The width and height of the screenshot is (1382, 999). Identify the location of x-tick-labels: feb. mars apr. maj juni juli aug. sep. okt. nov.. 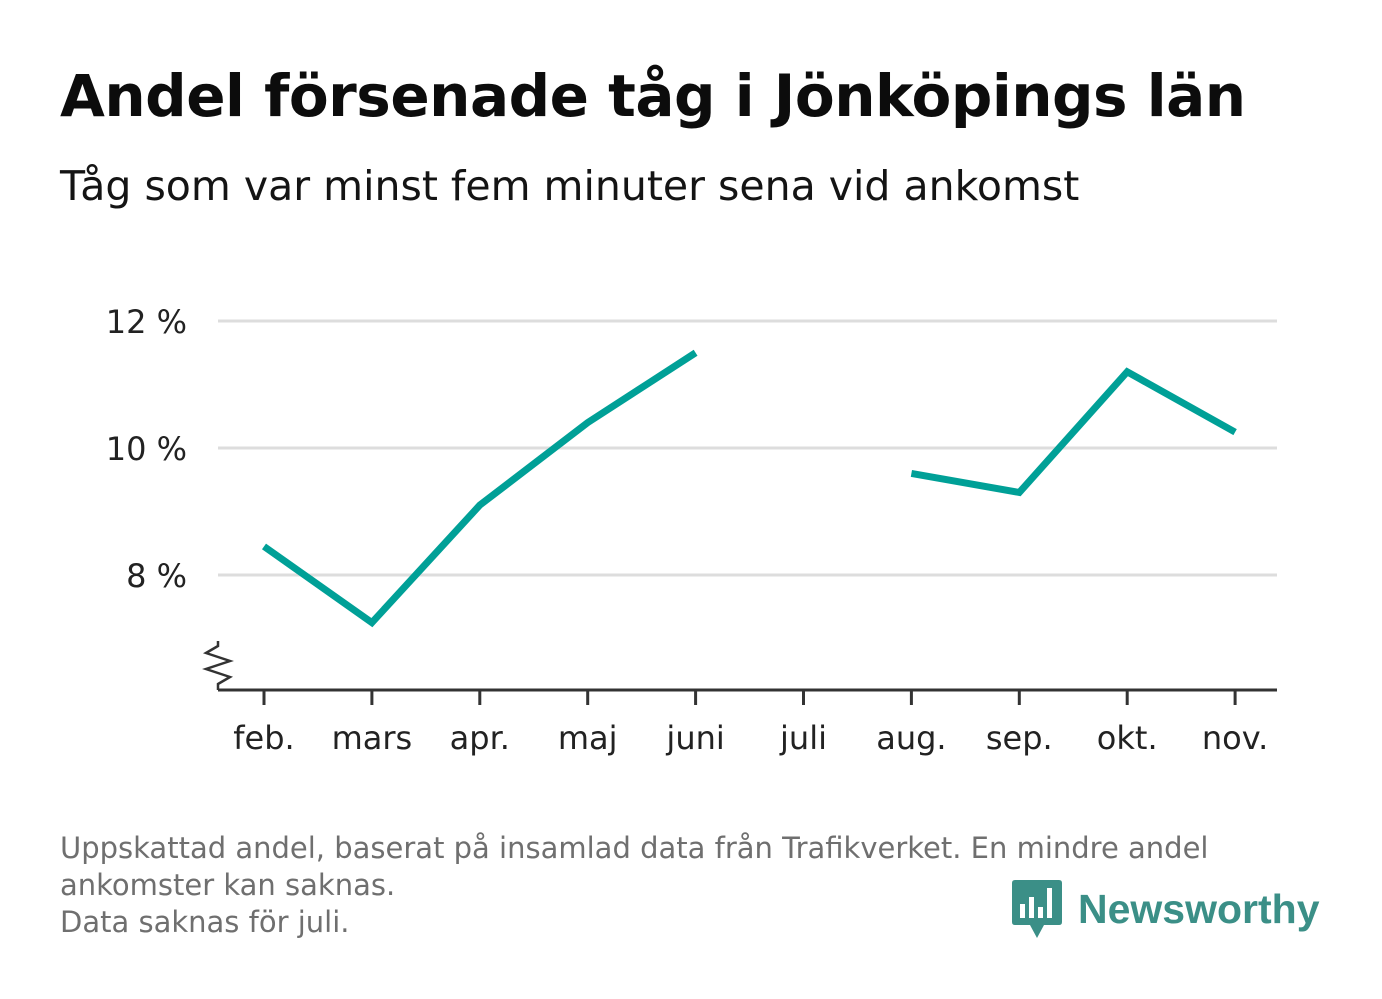
(750, 738).